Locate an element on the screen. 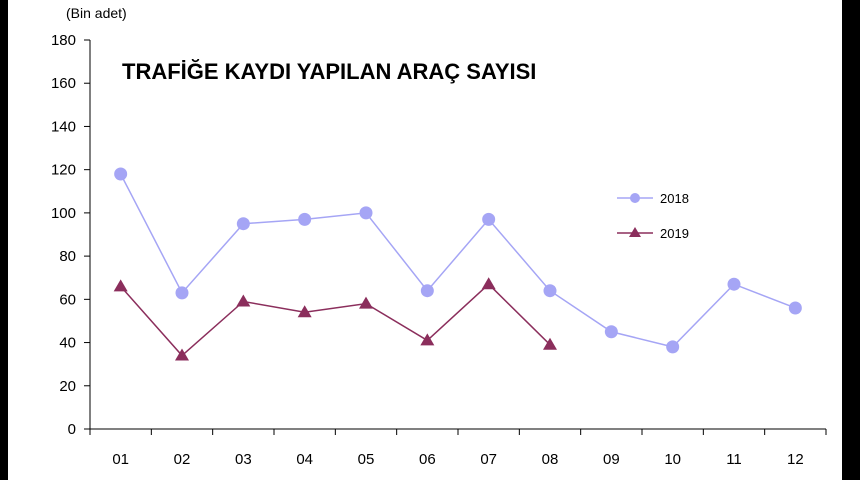 This screenshot has height=480, width=860. y-axis-ticks: 0 20 40 60 80 100 120 140 160 180 is located at coordinates (70, 235).